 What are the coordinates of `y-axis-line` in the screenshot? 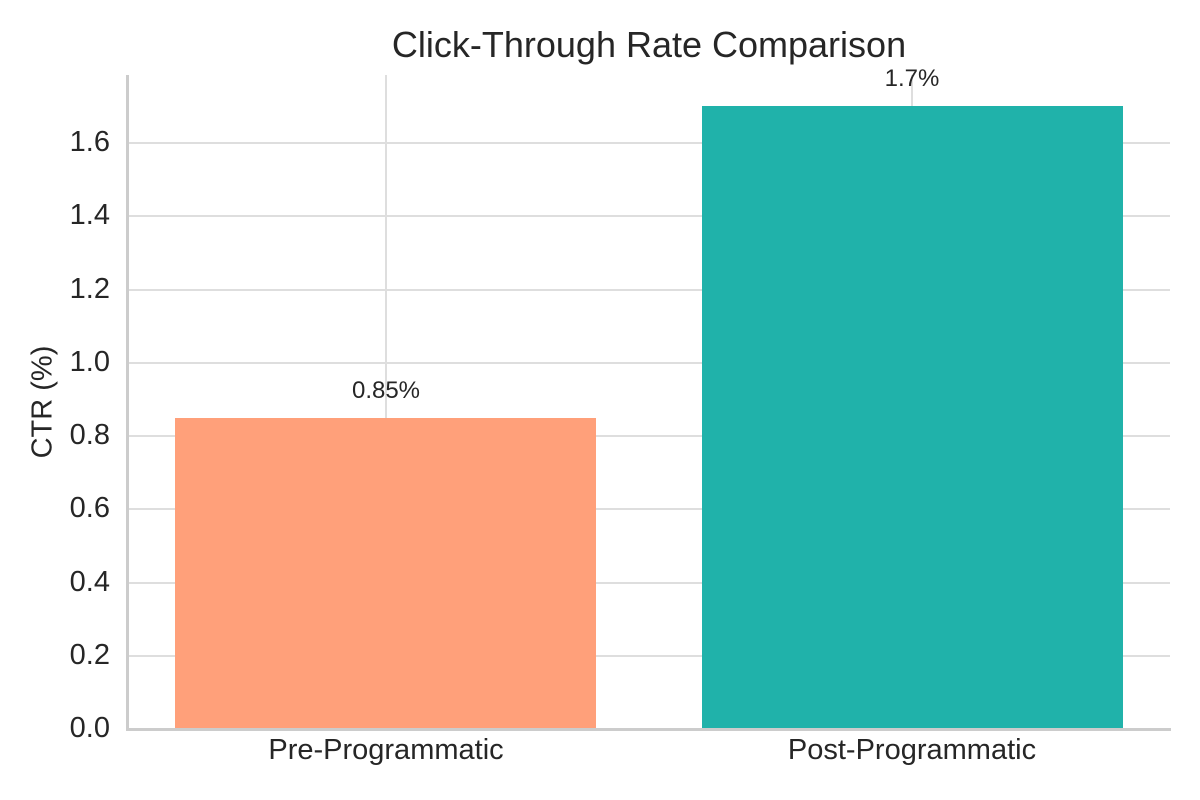 It's located at (127, 403).